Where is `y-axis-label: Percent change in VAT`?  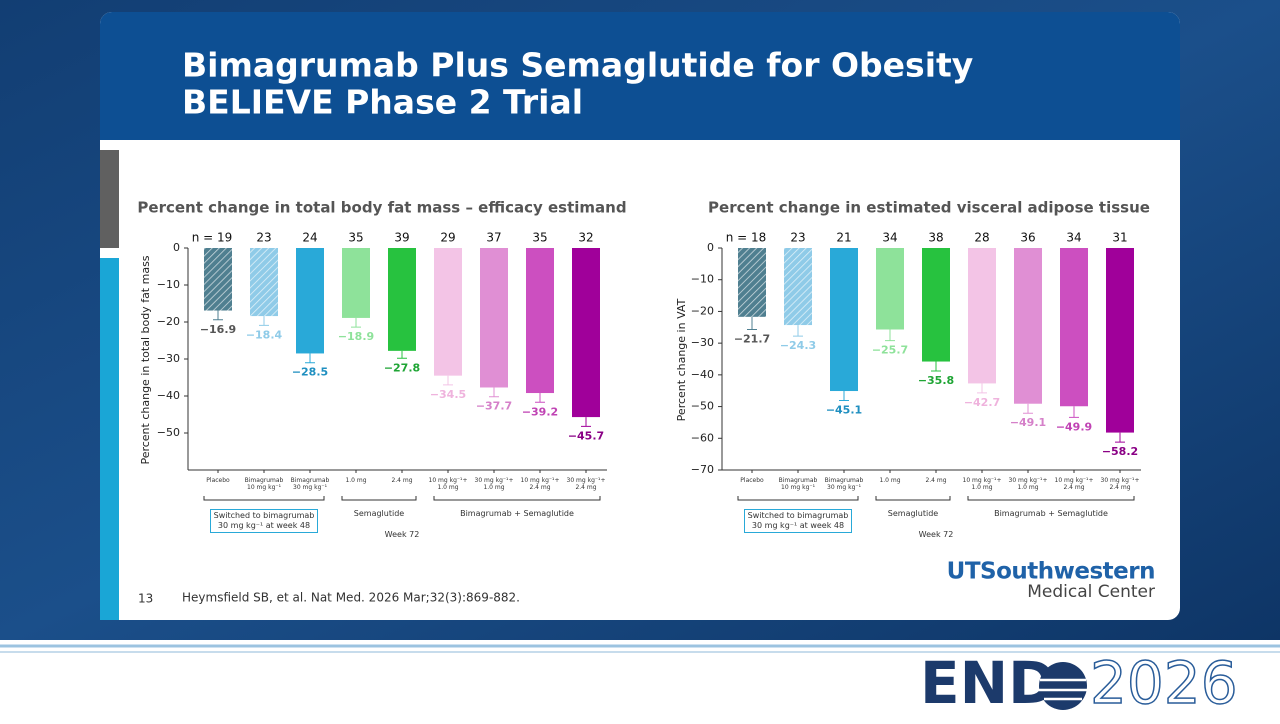
y-axis-label: Percent change in VAT is located at coordinates (681, 359).